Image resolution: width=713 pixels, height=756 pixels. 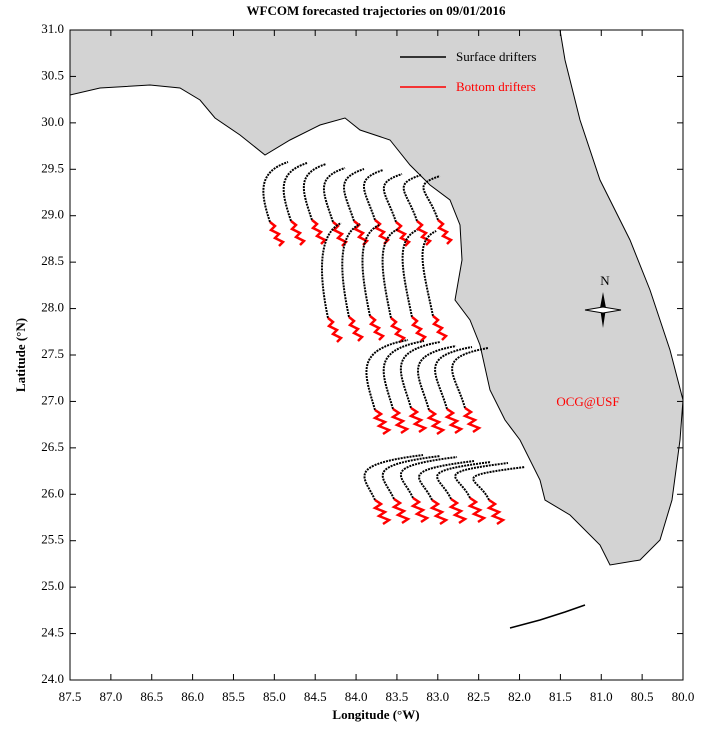 What do you see at coordinates (52, 585) in the screenshot?
I see `y-tick-label: 25.0` at bounding box center [52, 585].